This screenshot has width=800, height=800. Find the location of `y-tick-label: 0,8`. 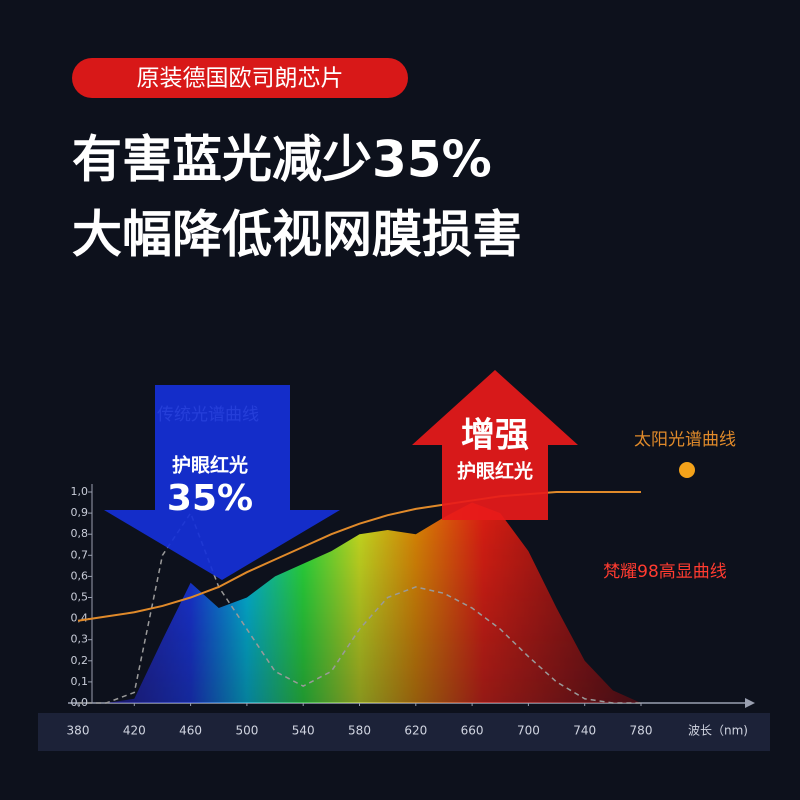

y-tick-label: 0,8 is located at coordinates (80, 533).